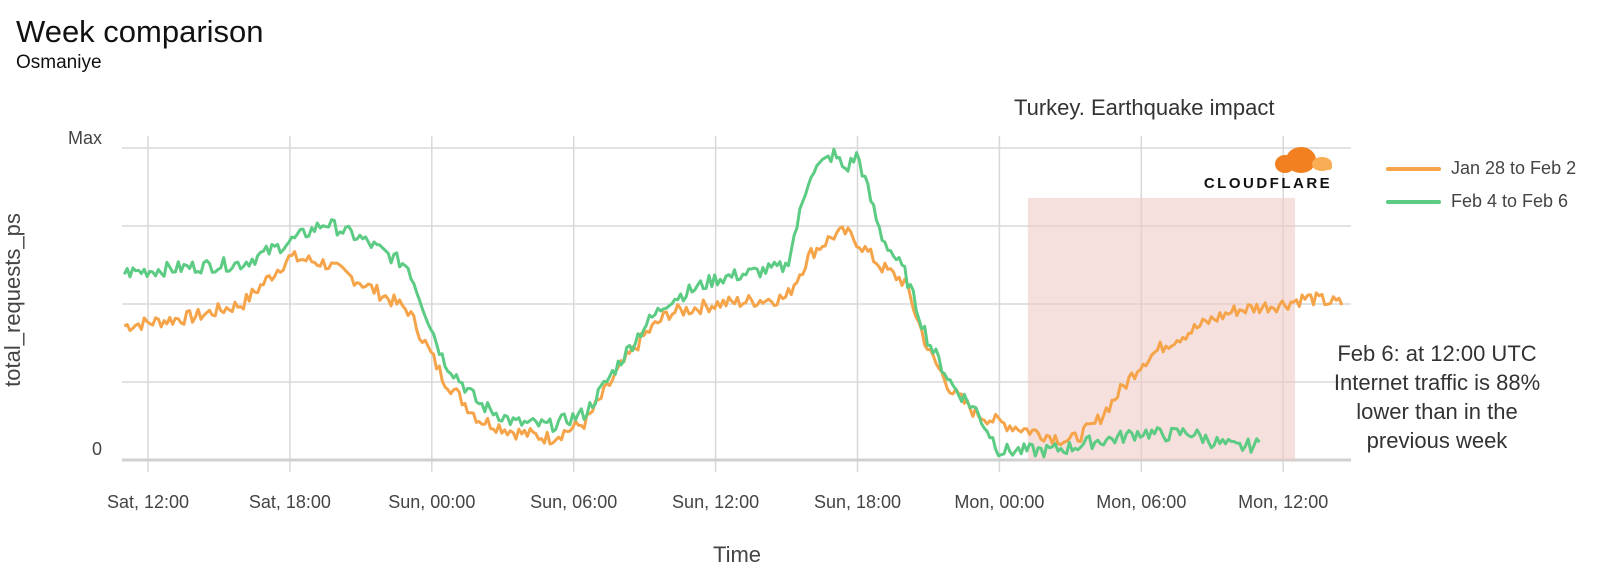 The image size is (1600, 574). Describe the element at coordinates (290, 502) in the screenshot. I see `x-tick-label: Sat, 18:00` at that location.